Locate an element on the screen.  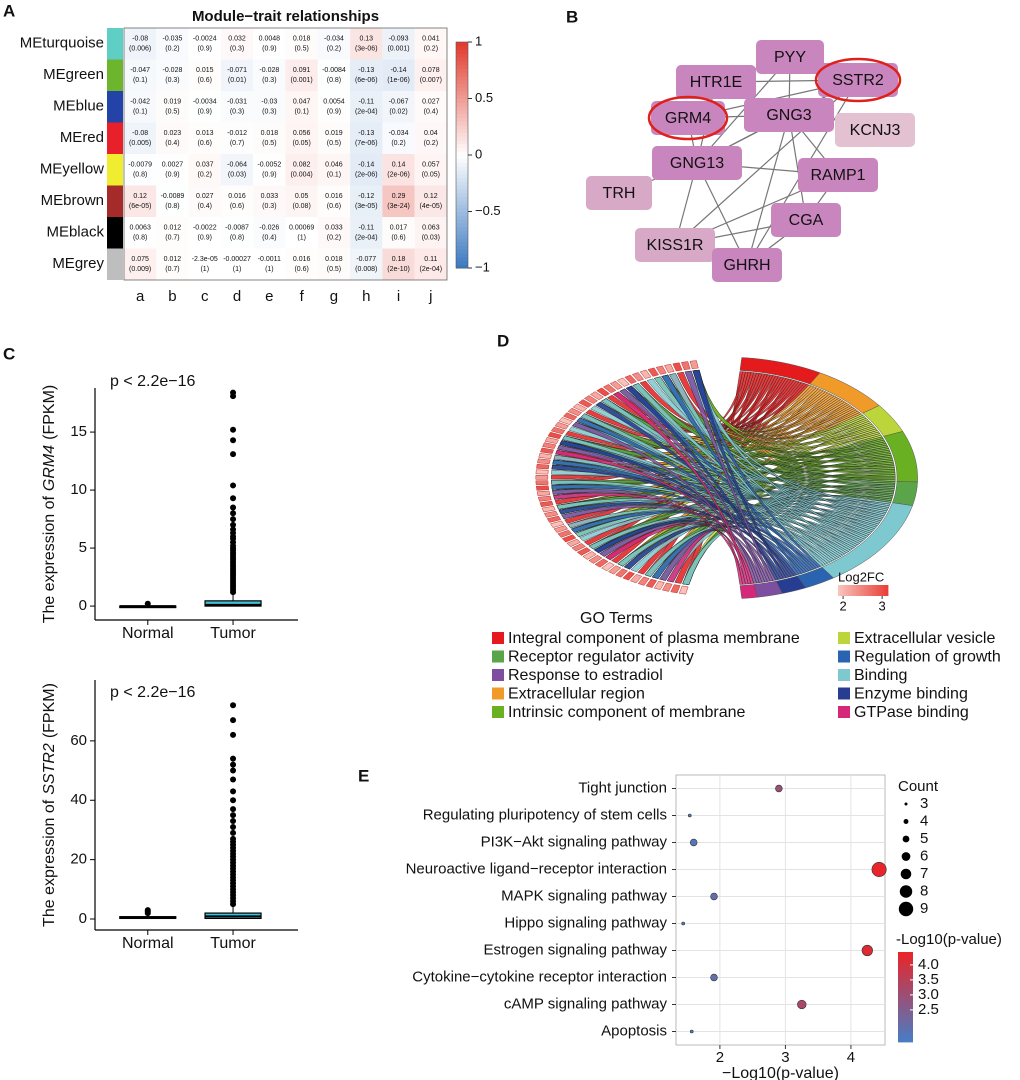
y-tick-label: Estrogen signaling pathway is located at coordinates (576, 949).